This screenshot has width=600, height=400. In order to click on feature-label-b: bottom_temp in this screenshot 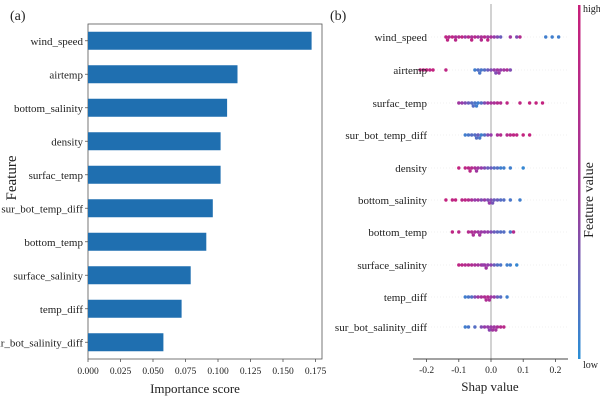, I will do `click(397, 233)`.